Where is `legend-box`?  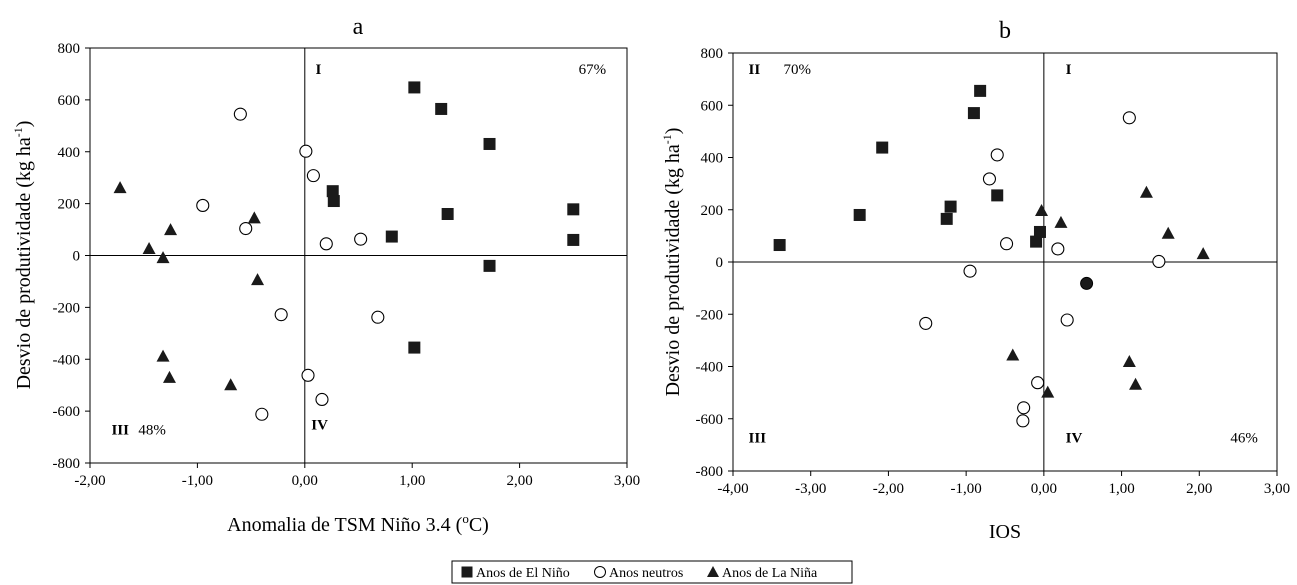
legend-box is located at coordinates (652, 572).